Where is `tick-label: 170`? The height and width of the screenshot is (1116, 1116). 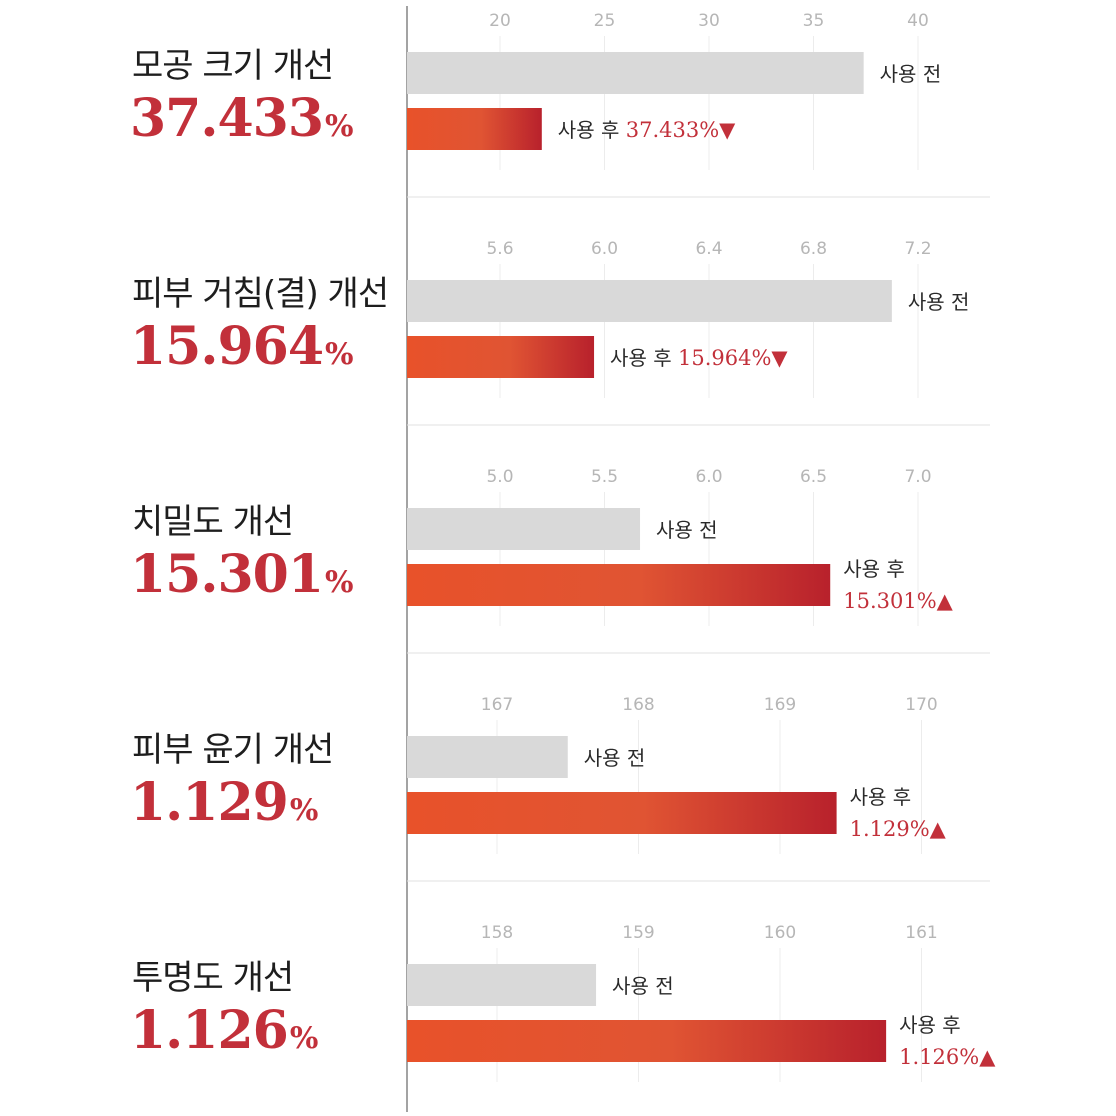
tick-label: 170 is located at coordinates (921, 705).